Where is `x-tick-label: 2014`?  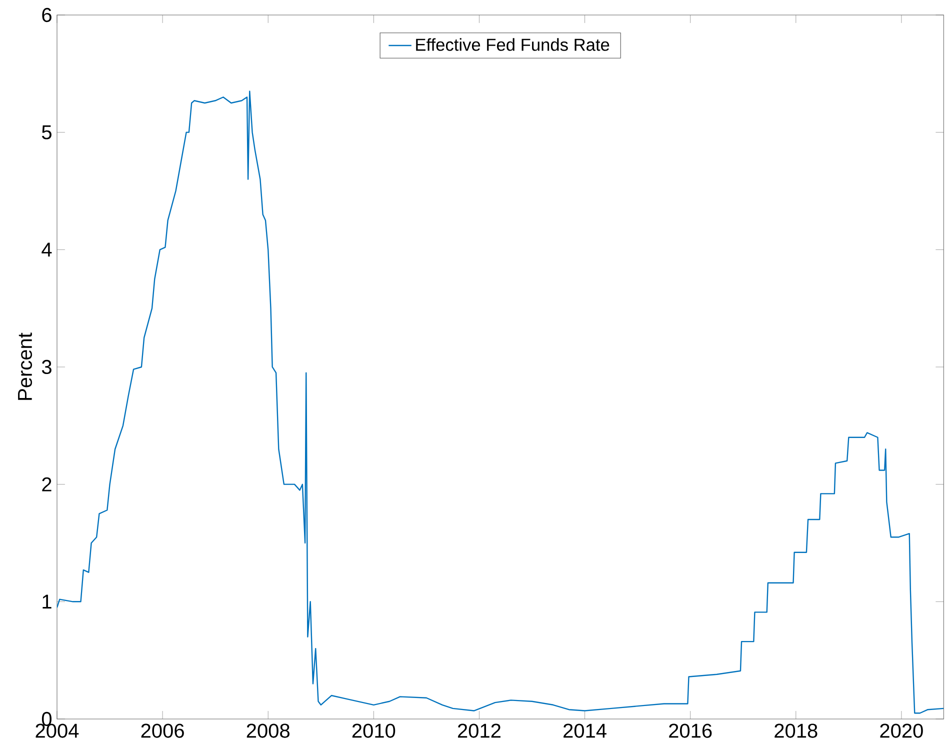 x-tick-label: 2014 is located at coordinates (585, 731).